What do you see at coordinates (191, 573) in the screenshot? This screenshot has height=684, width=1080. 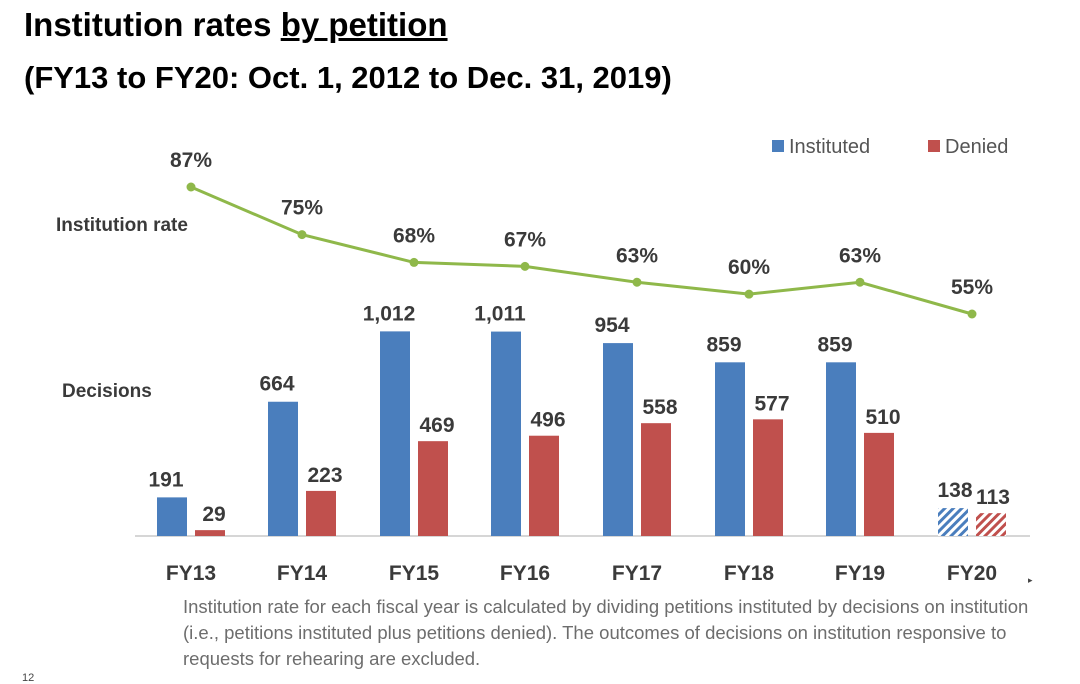 I see `x-tick-fy13: FY13` at bounding box center [191, 573].